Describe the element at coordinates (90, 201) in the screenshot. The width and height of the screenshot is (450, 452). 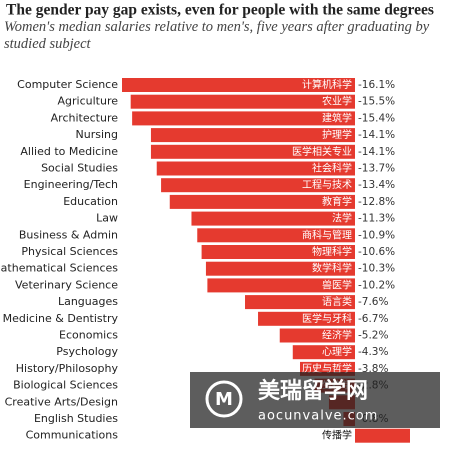
I see `category-label: Education` at that location.